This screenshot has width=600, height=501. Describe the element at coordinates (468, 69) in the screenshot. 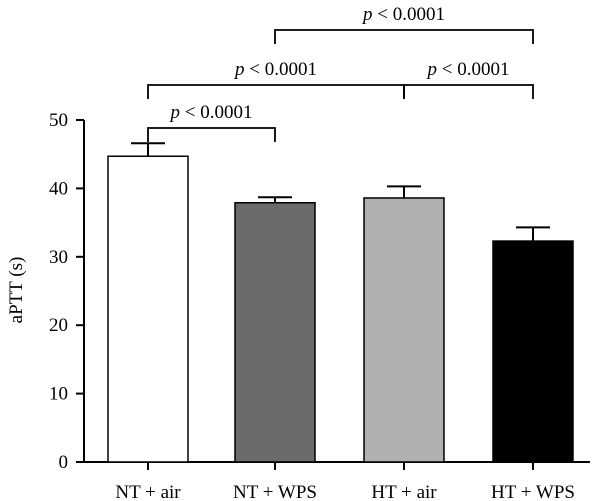

I see `p-value-label-2: p < 0.0001` at that location.